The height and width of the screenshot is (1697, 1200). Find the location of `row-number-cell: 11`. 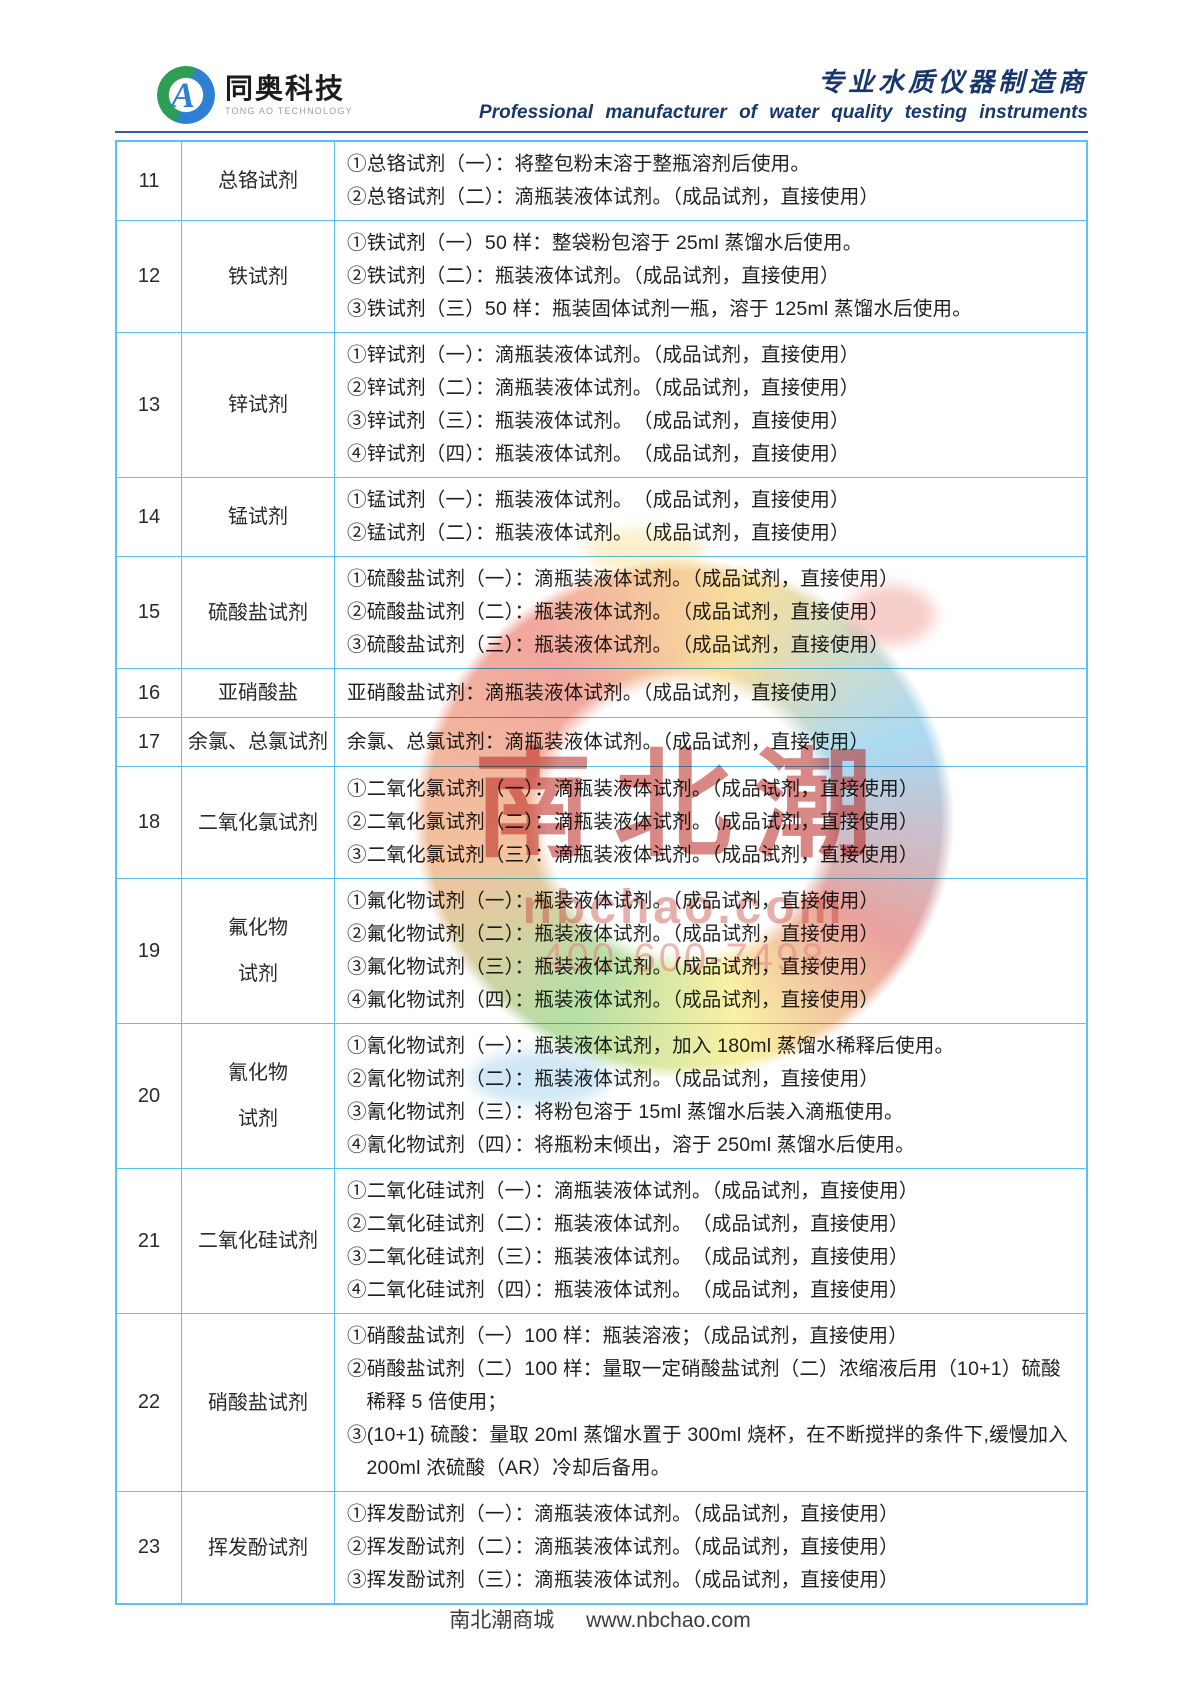

row-number-cell: 11 is located at coordinates (148, 180).